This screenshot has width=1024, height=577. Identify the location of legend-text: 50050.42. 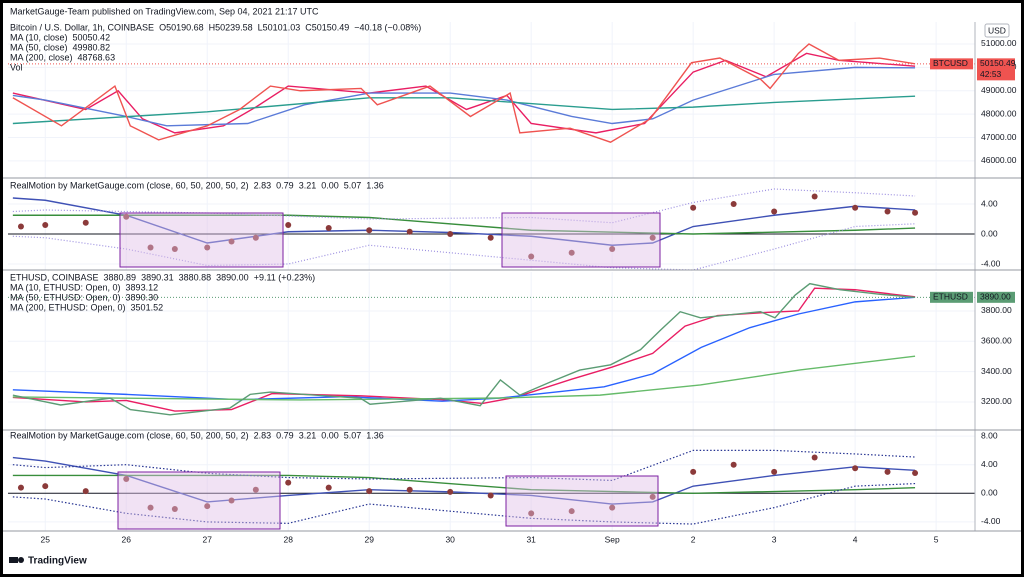
(92, 37).